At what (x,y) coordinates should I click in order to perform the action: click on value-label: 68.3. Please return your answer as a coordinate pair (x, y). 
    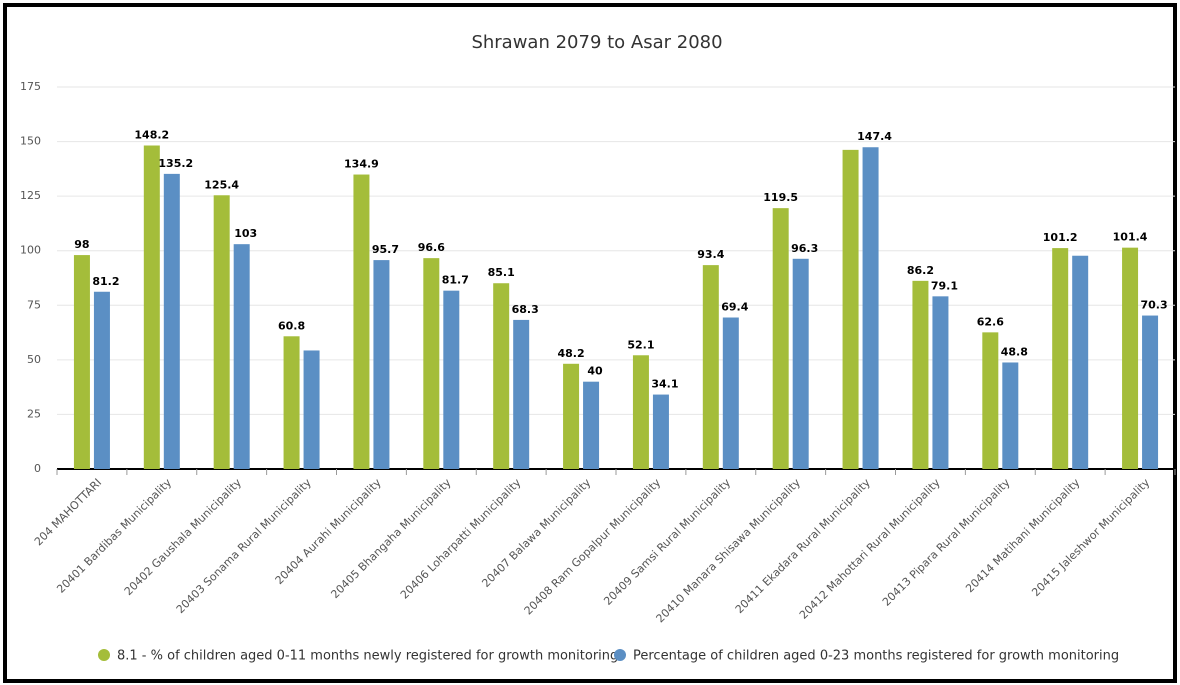
    Looking at the image, I should click on (525, 309).